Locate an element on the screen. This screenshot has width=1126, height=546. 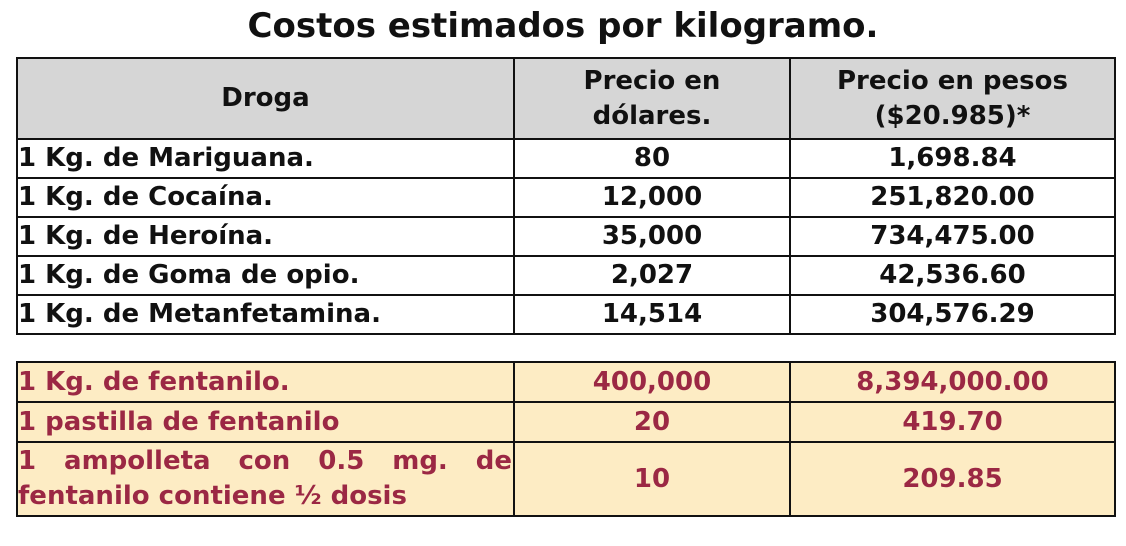
cell-pesos: 304,576.29 is located at coordinates (952, 314).